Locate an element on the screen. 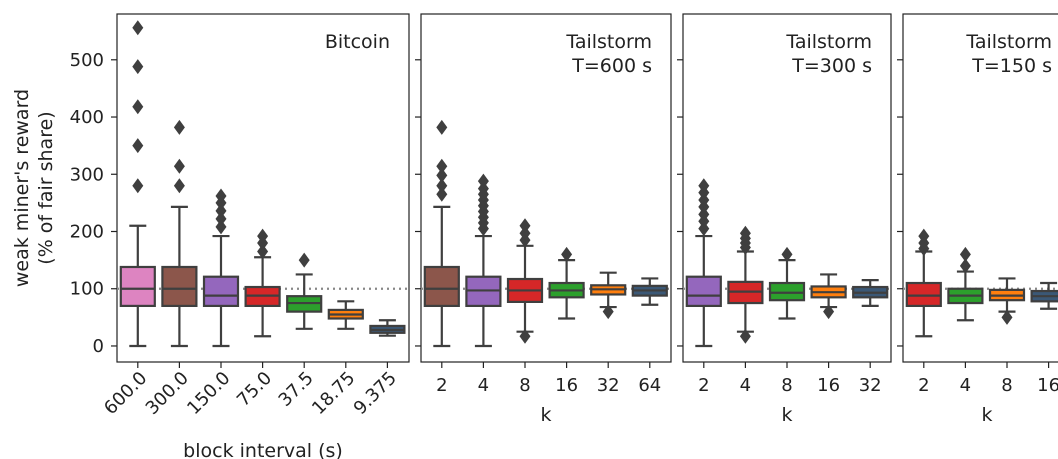 The width and height of the screenshot is (1058, 459). x-tick-label: 300.0 is located at coordinates (167, 393).